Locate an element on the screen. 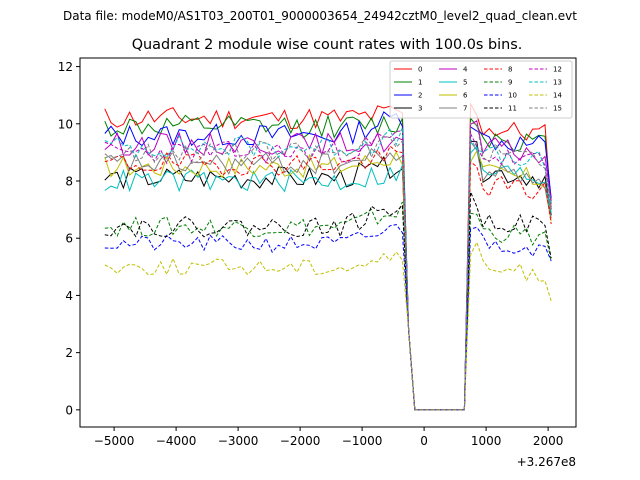 The height and width of the screenshot is (480, 640). legend-label-10: 10 is located at coordinates (512, 96).